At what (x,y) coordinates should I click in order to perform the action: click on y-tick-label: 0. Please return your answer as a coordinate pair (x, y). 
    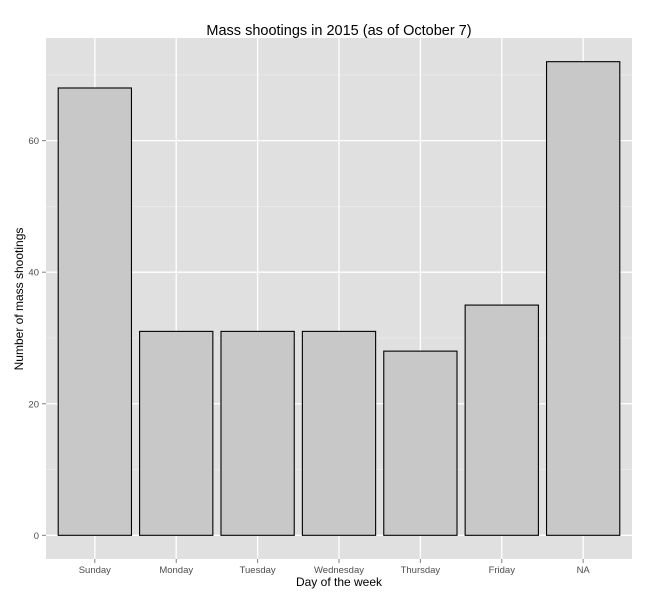
    Looking at the image, I should click on (36, 536).